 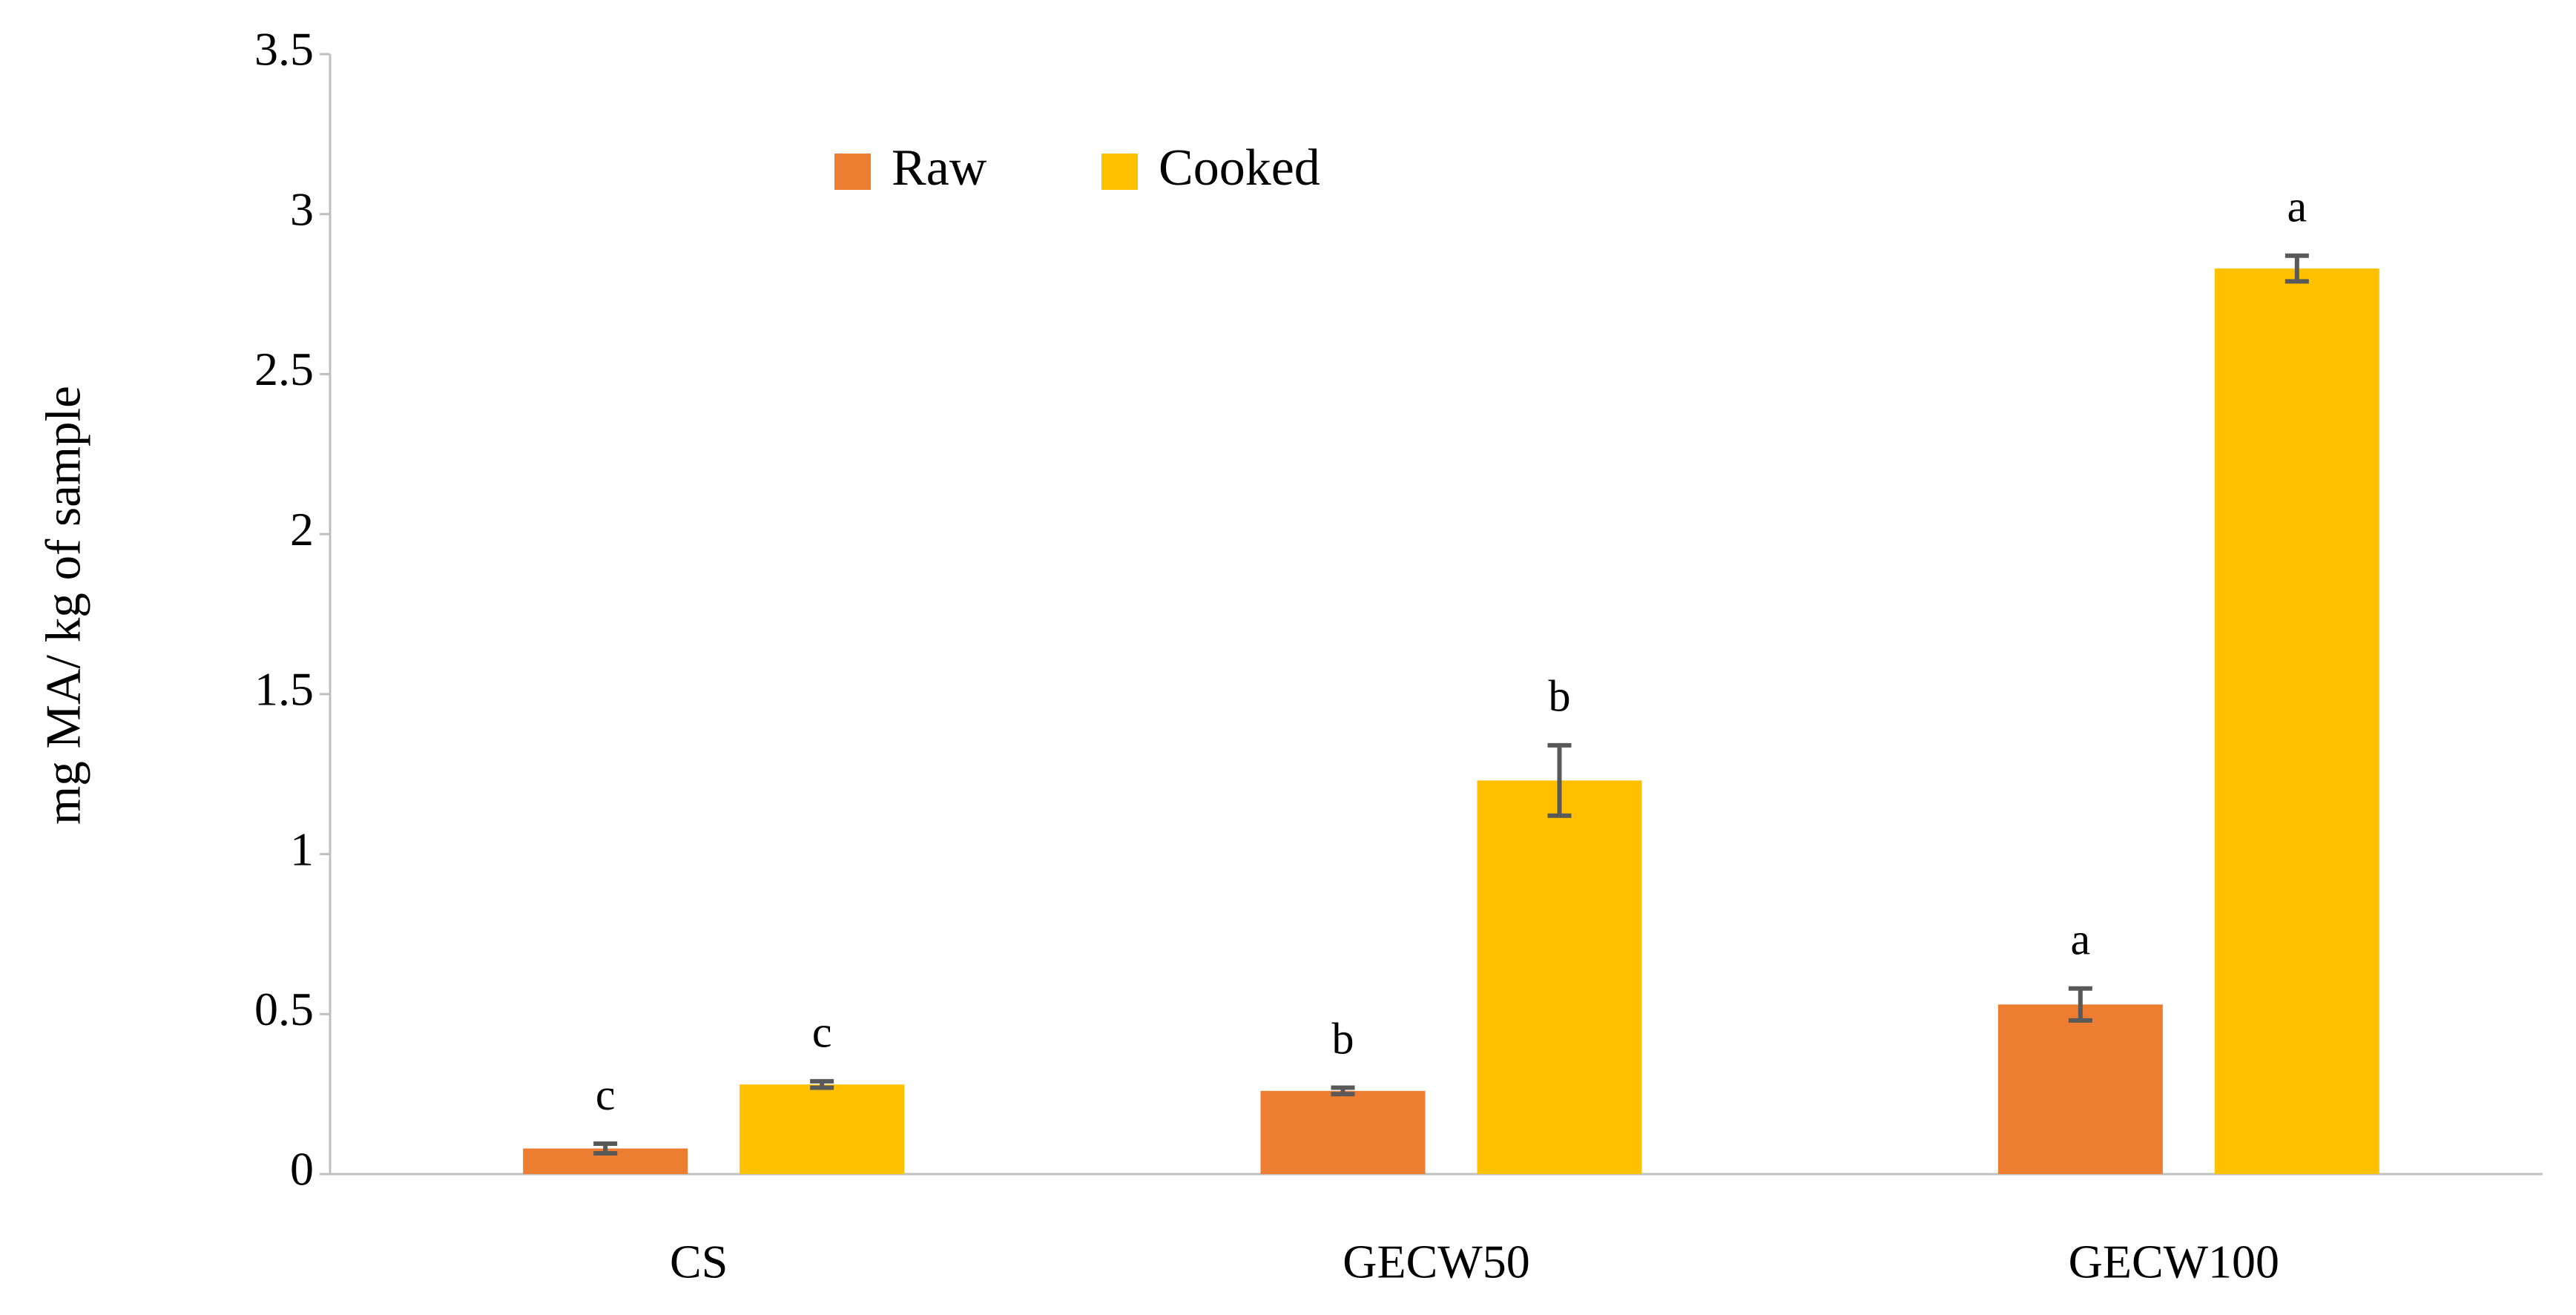 What do you see at coordinates (1436, 1262) in the screenshot?
I see `x-tick-label: GECW50` at bounding box center [1436, 1262].